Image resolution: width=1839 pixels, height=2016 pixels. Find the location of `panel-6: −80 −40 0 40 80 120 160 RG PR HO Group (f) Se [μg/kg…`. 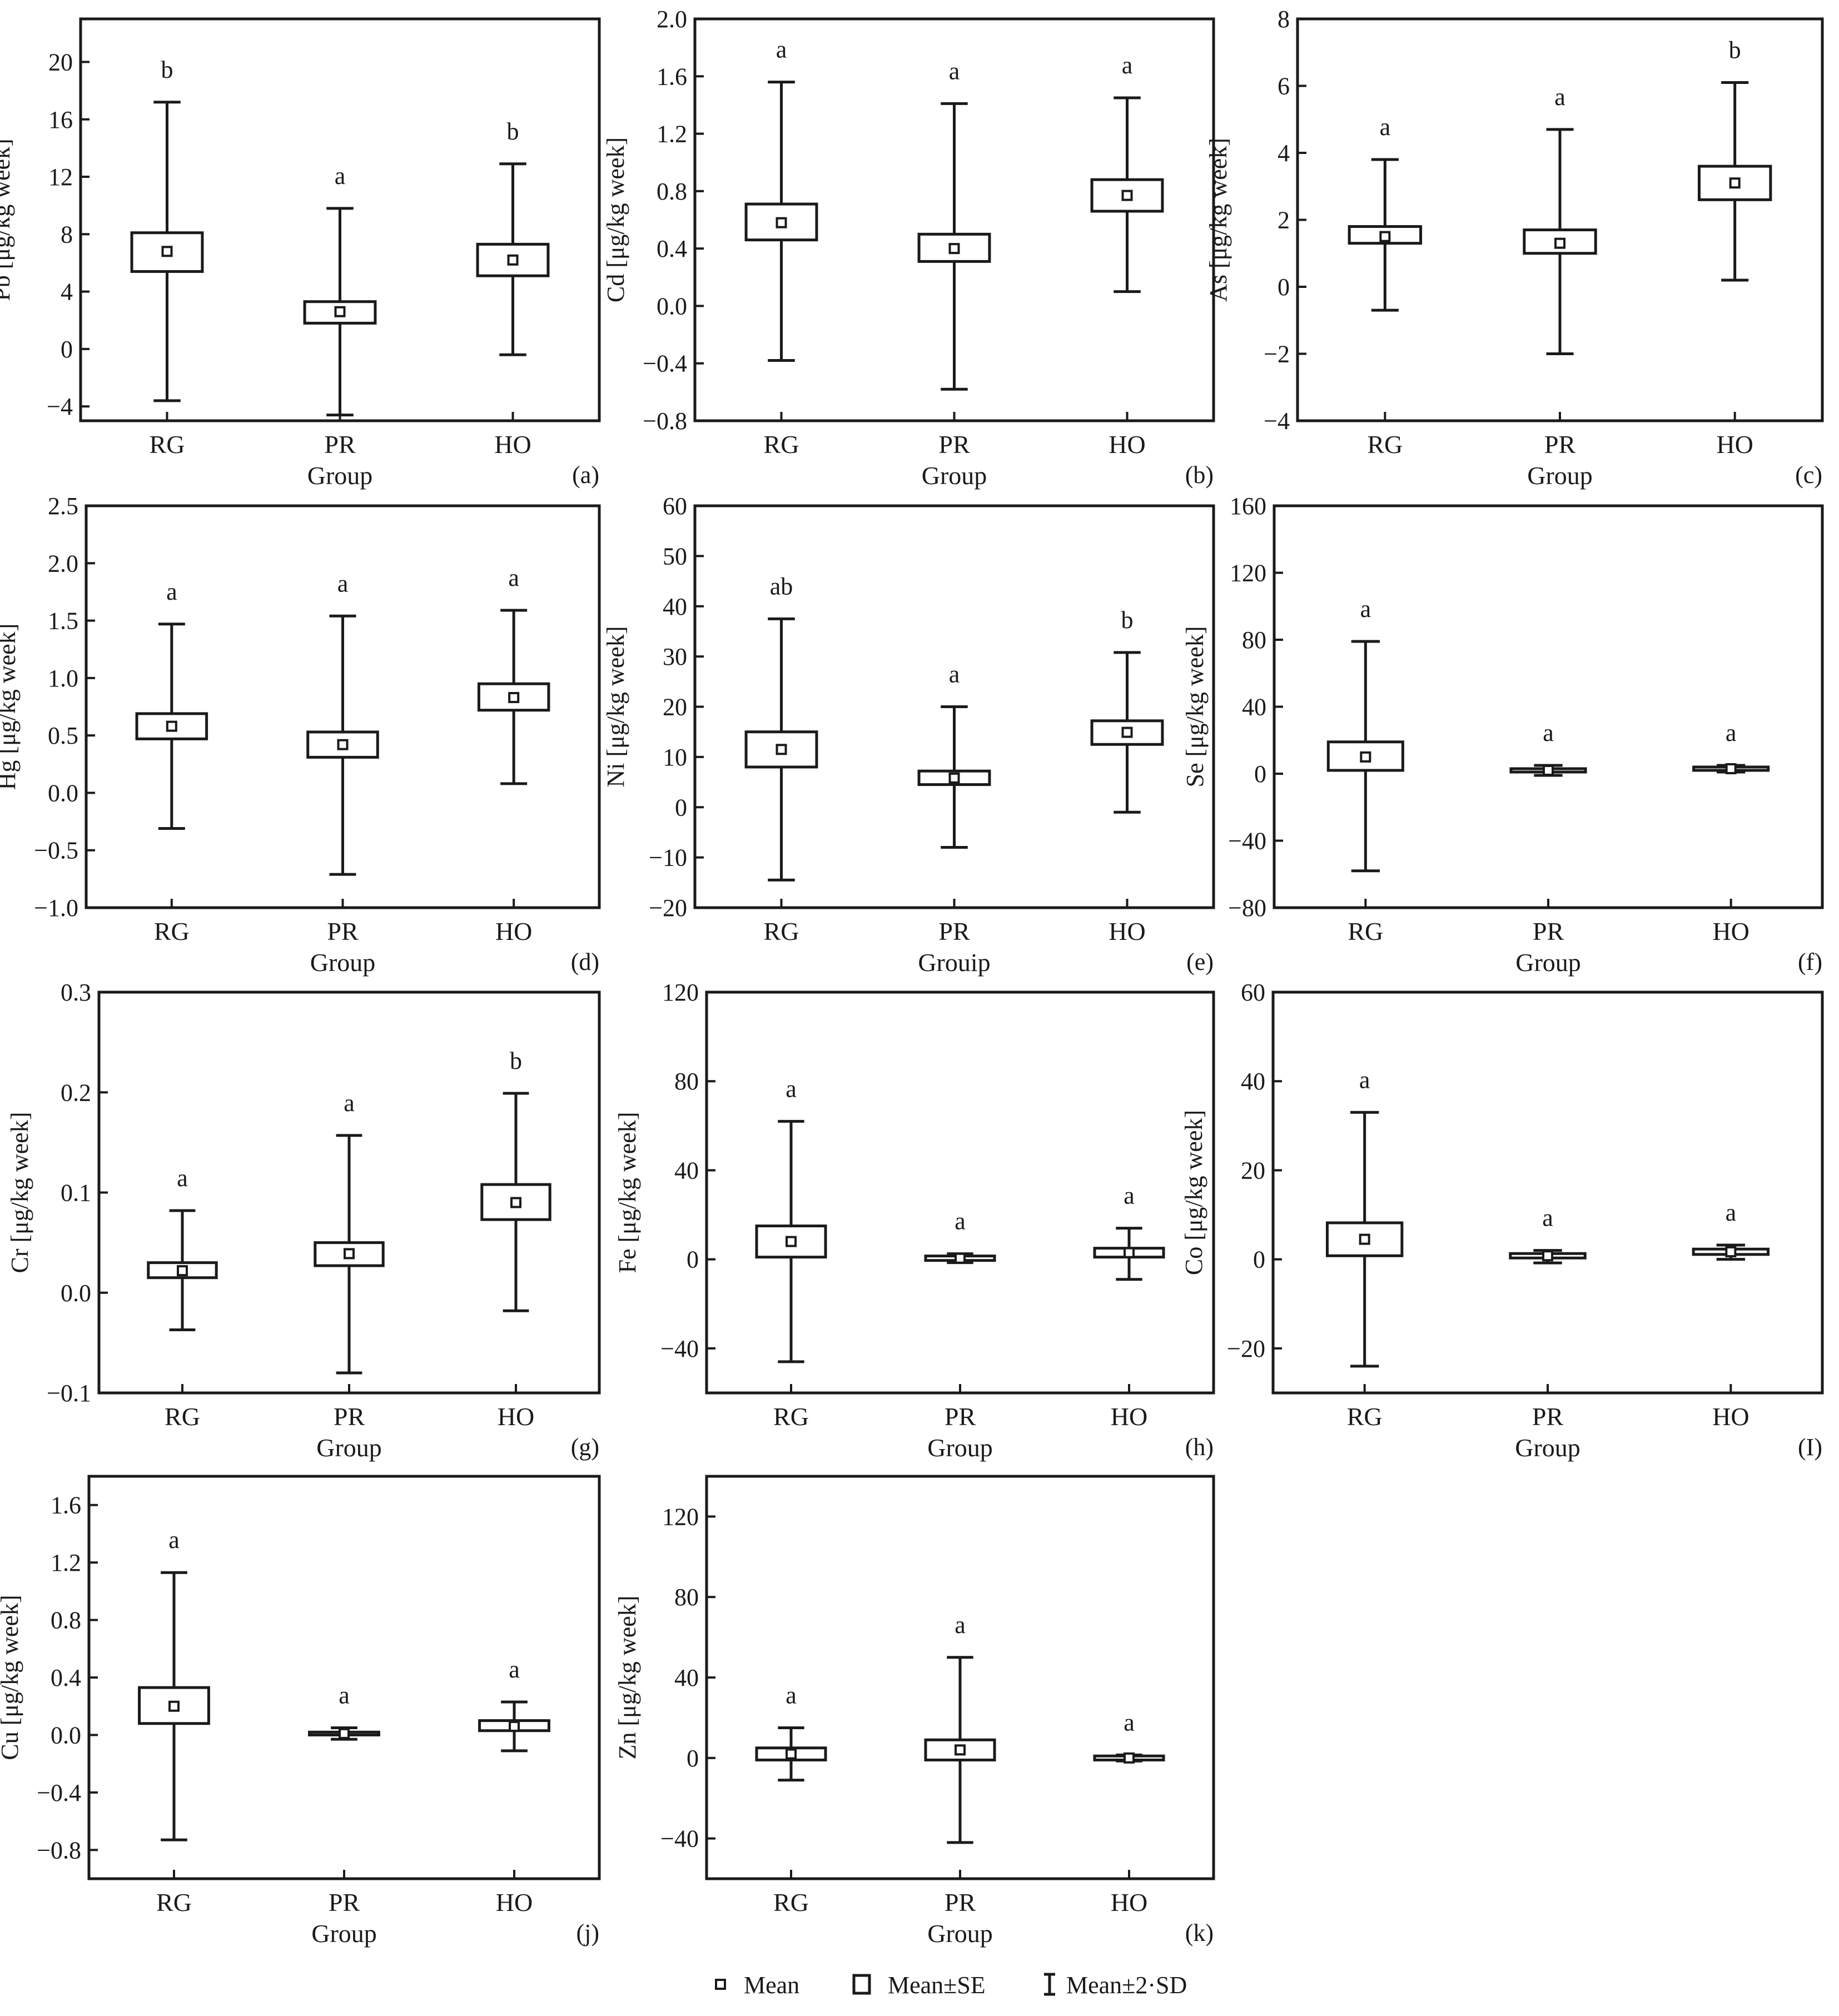

panel-6: −80 −40 0 40 80 120 160 RG PR HO Group (f) Se [μg/kg… is located at coordinates (1502, 734).